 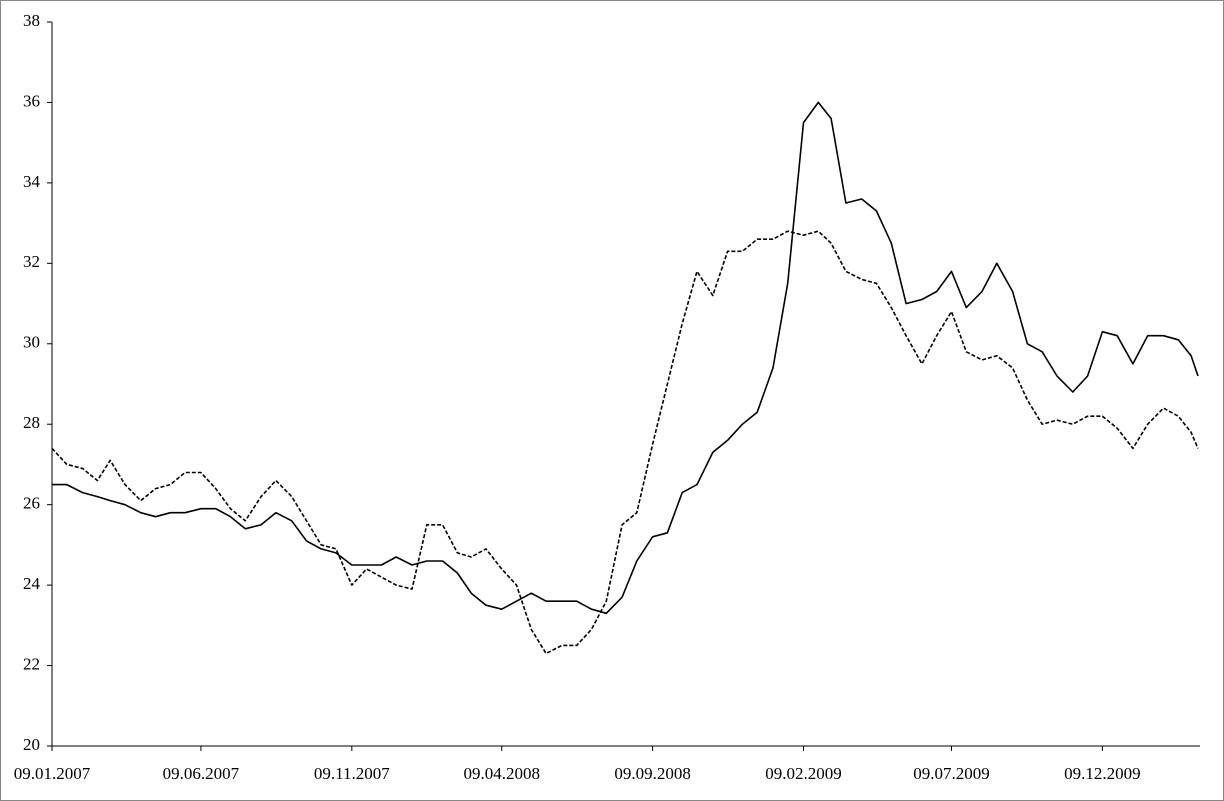 What do you see at coordinates (201, 773) in the screenshot?
I see `x-tick-label: 09.06.2007` at bounding box center [201, 773].